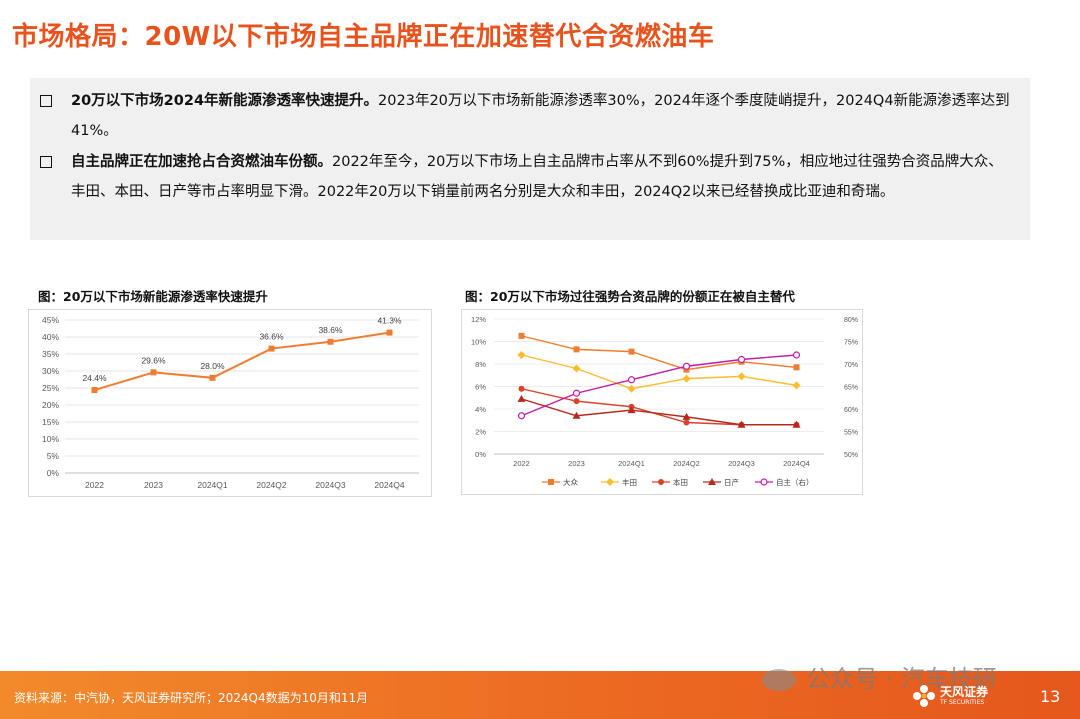 Image resolution: width=1080 pixels, height=719 pixels. What do you see at coordinates (50, 405) in the screenshot?
I see `y-tick-label: 20%` at bounding box center [50, 405].